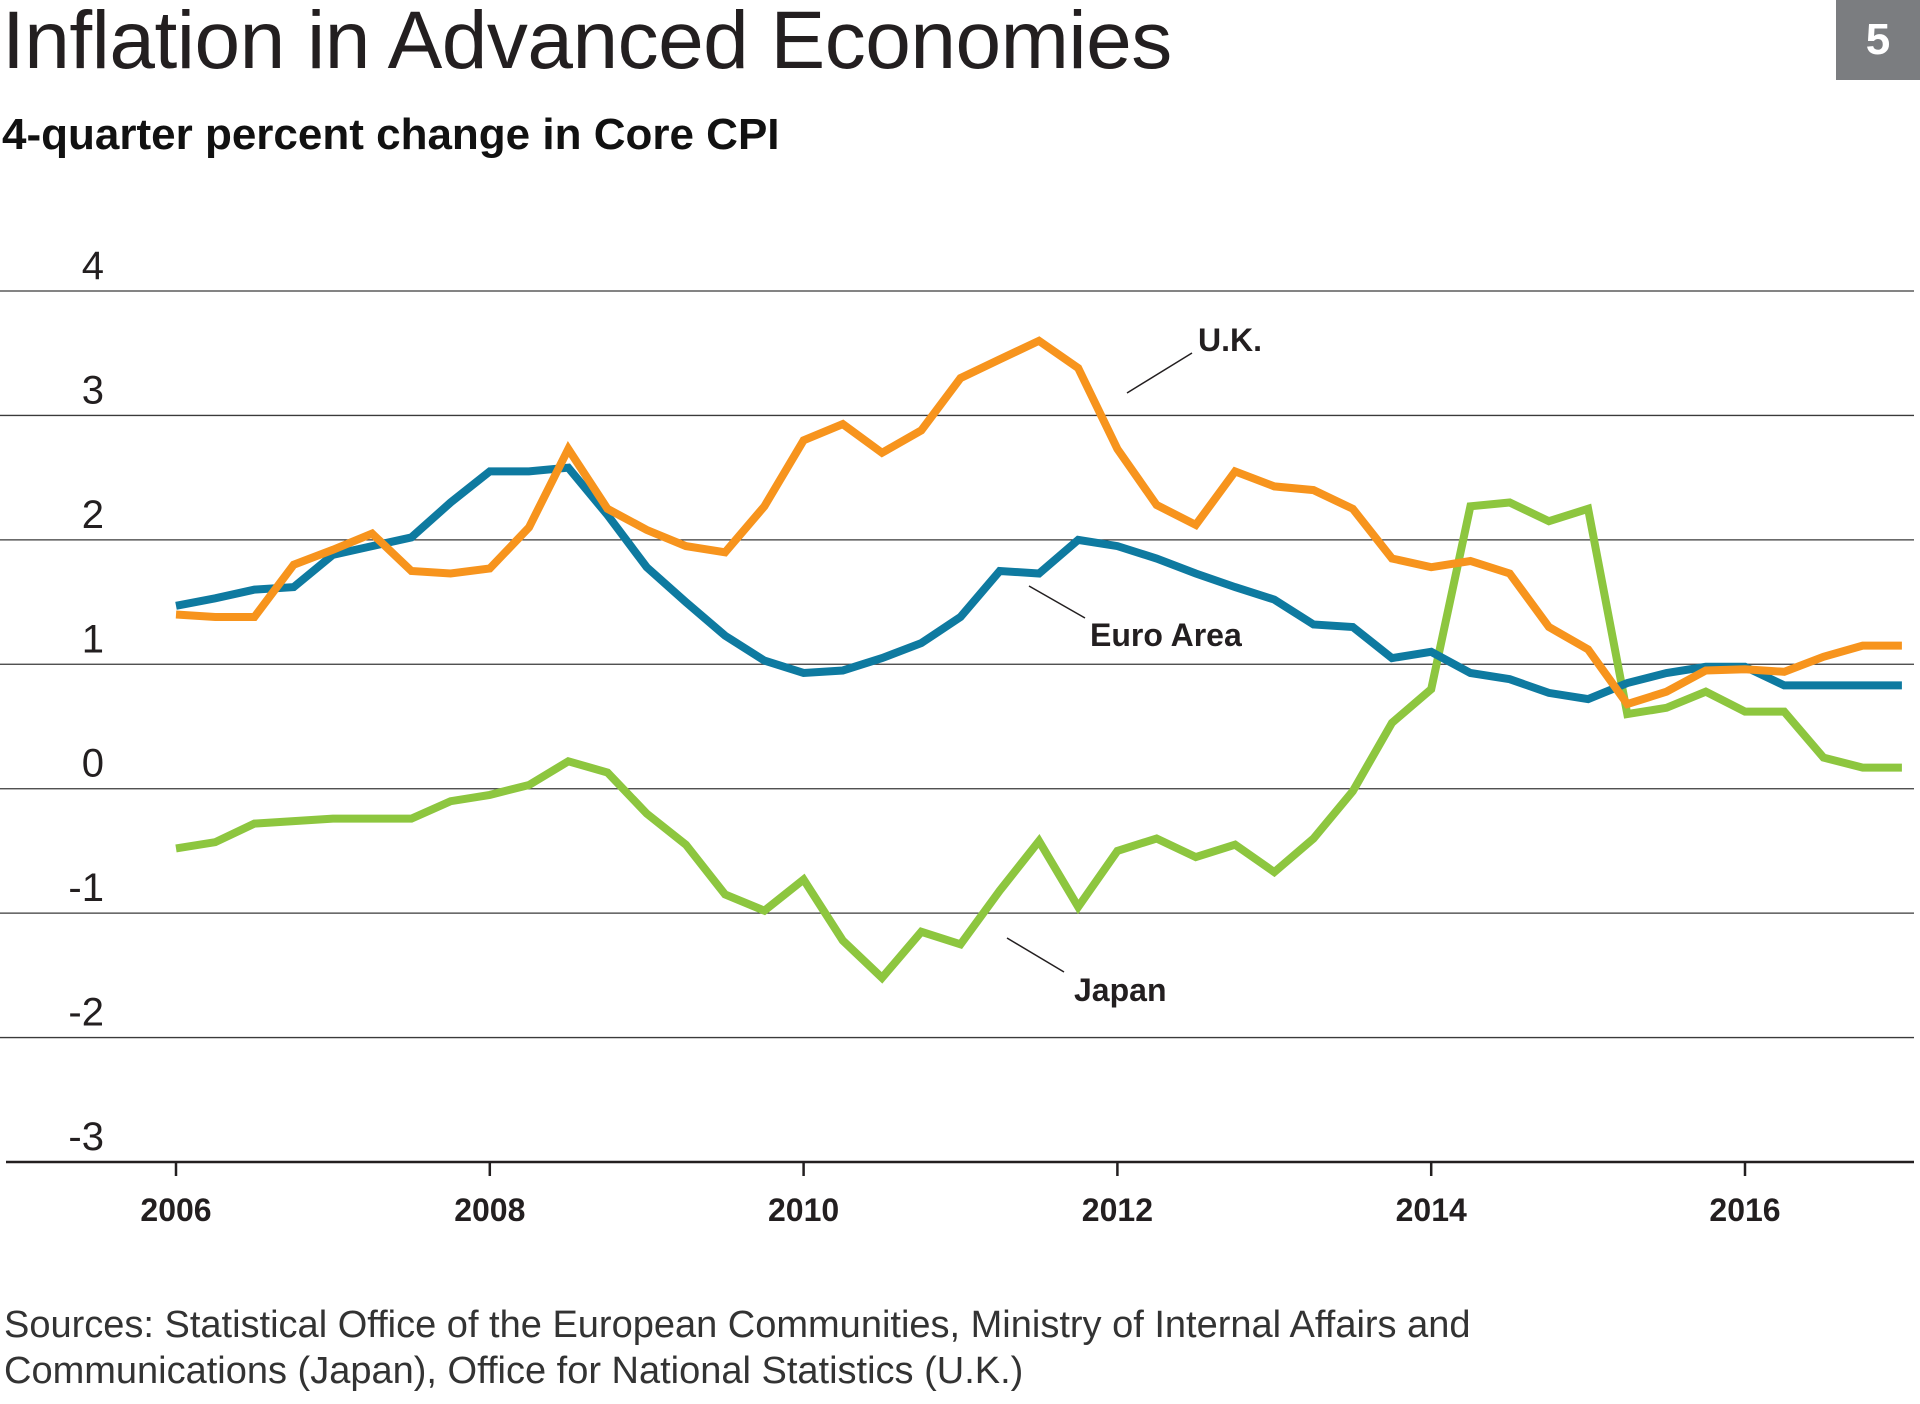  I want to click on japan-label: Japan, so click(1120, 990).